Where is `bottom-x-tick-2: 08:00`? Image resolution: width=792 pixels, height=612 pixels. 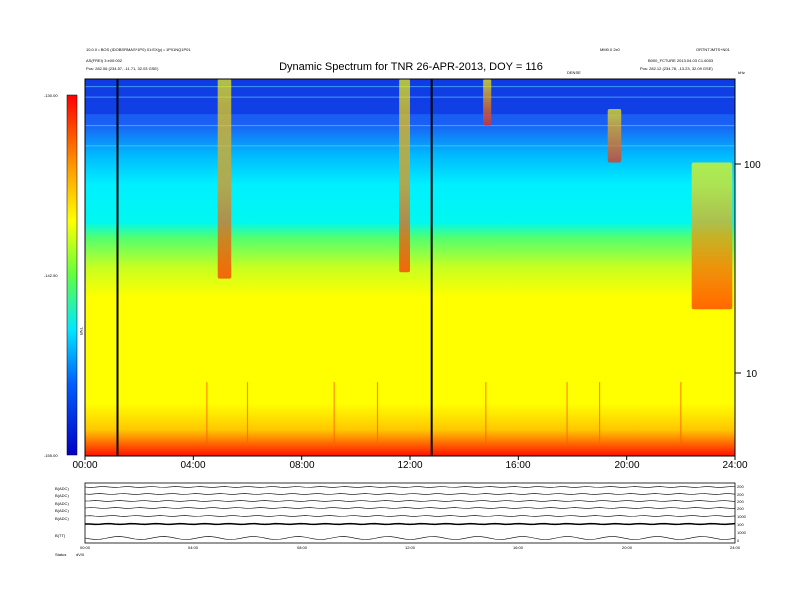
bottom-x-tick-2: 08:00 is located at coordinates (302, 547).